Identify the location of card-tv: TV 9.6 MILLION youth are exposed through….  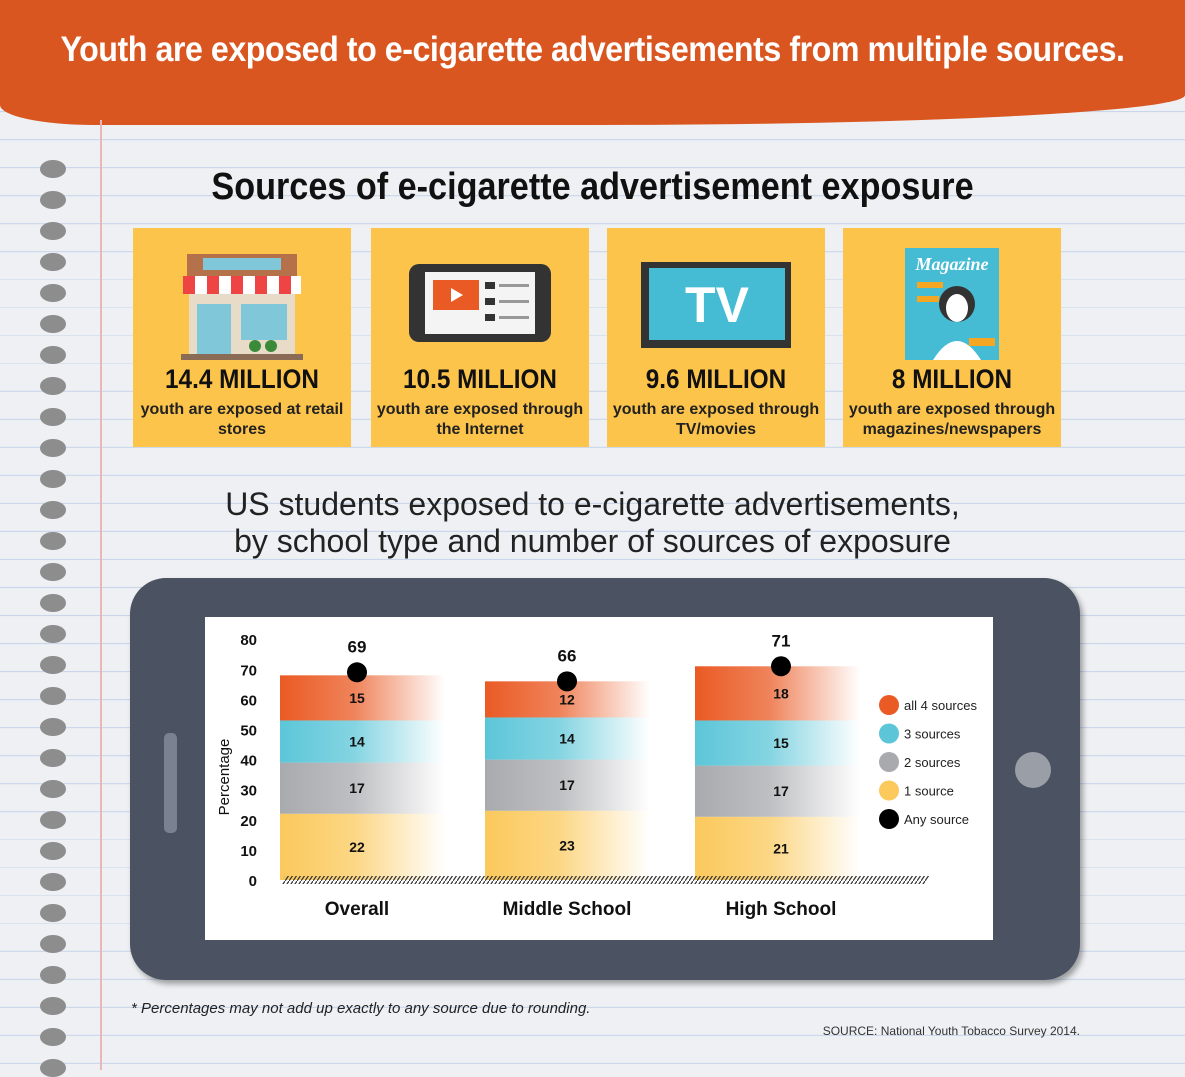
(716, 337).